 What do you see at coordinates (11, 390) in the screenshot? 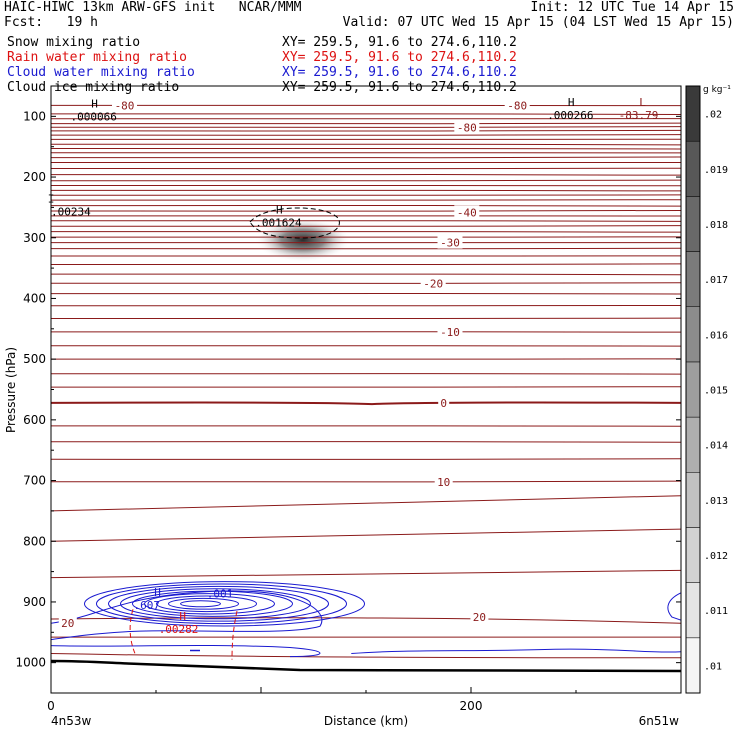
I see `y-axis-title: Pressure (hPa)` at bounding box center [11, 390].